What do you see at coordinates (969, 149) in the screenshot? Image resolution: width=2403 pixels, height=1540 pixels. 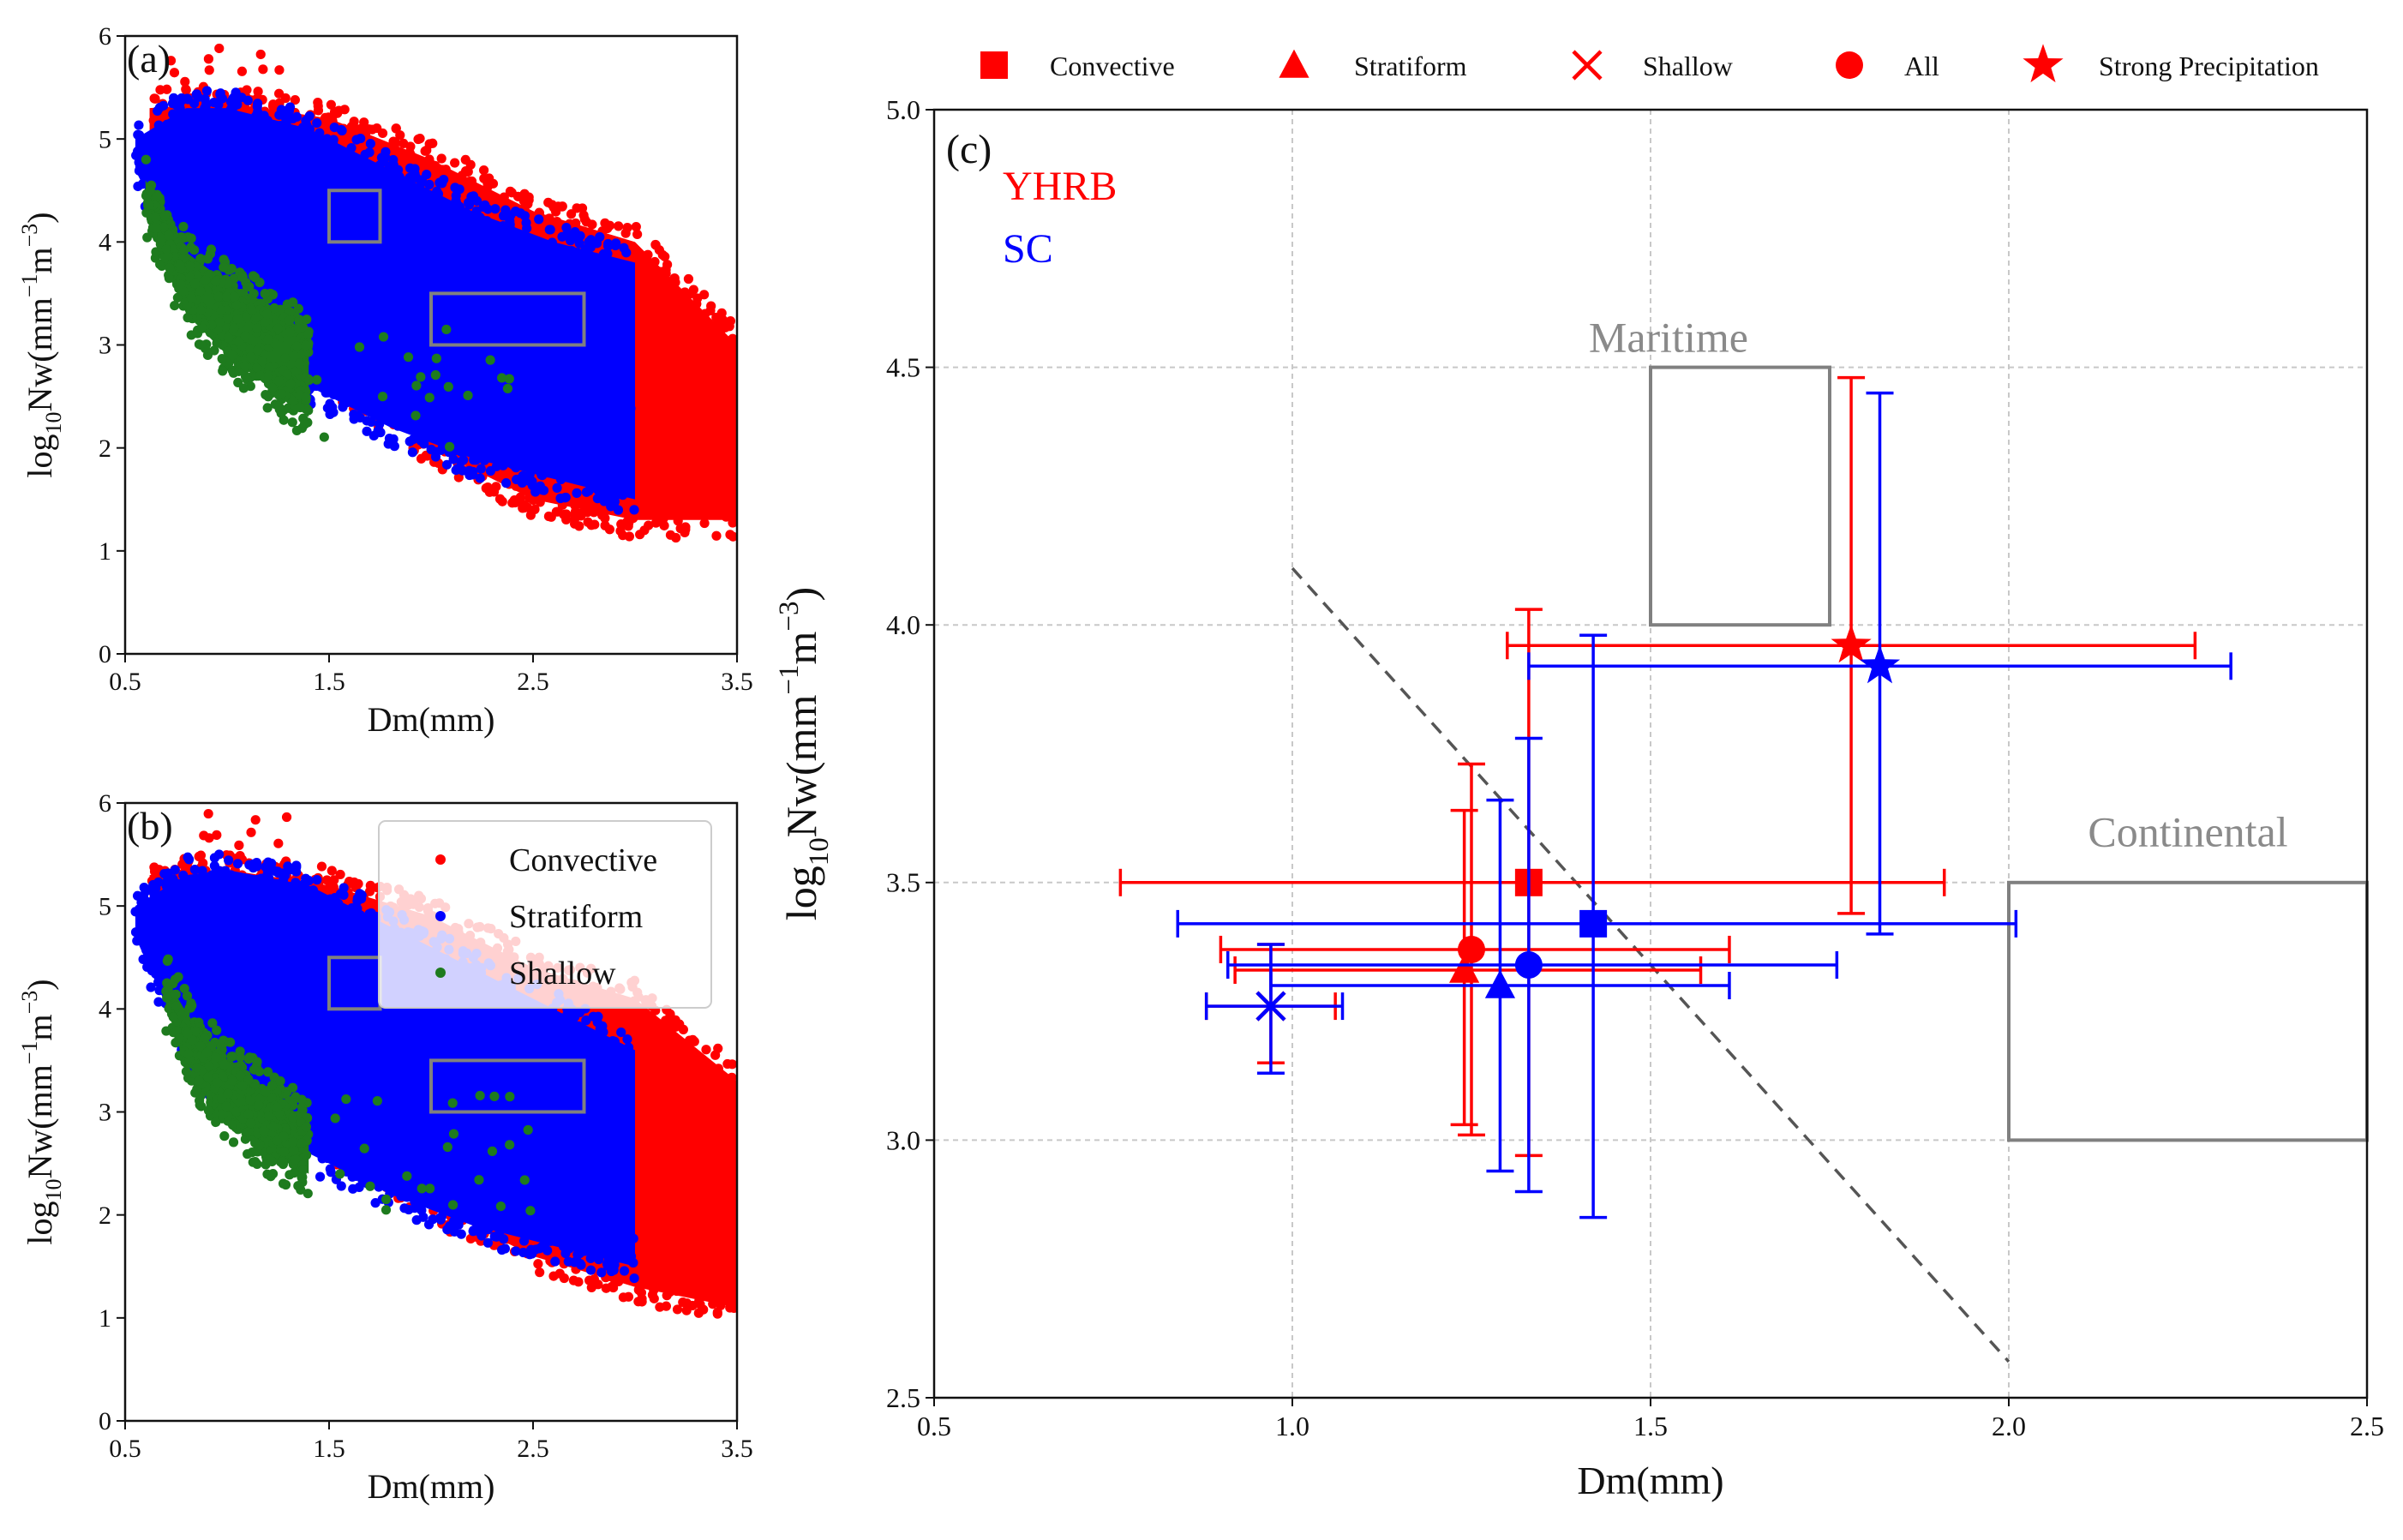 I see `panel-label: (c)` at bounding box center [969, 149].